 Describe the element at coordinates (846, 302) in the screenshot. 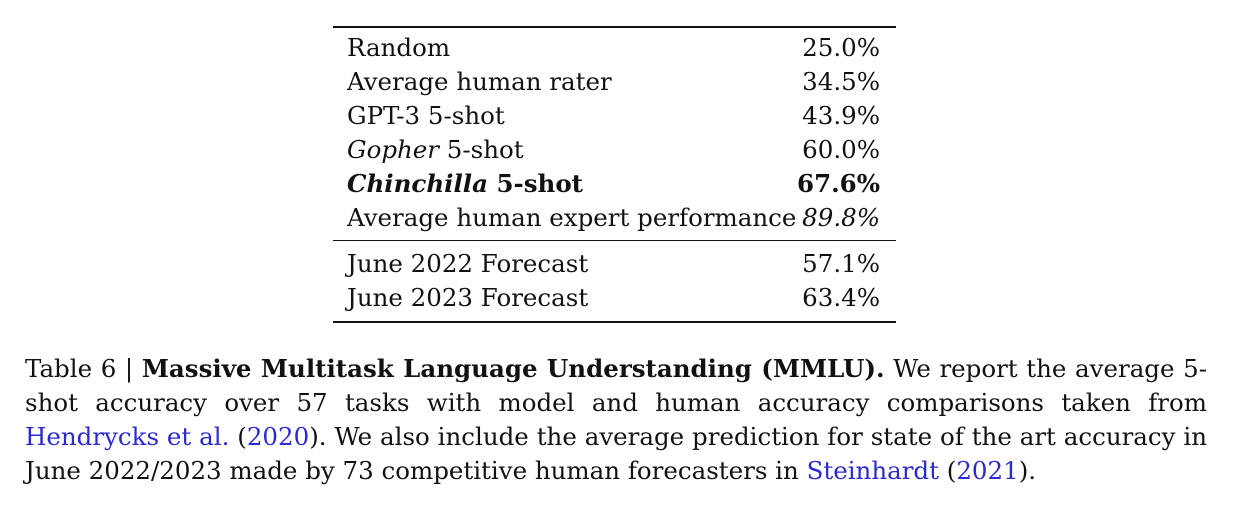

I see `accuracy-value: 63.4%` at that location.